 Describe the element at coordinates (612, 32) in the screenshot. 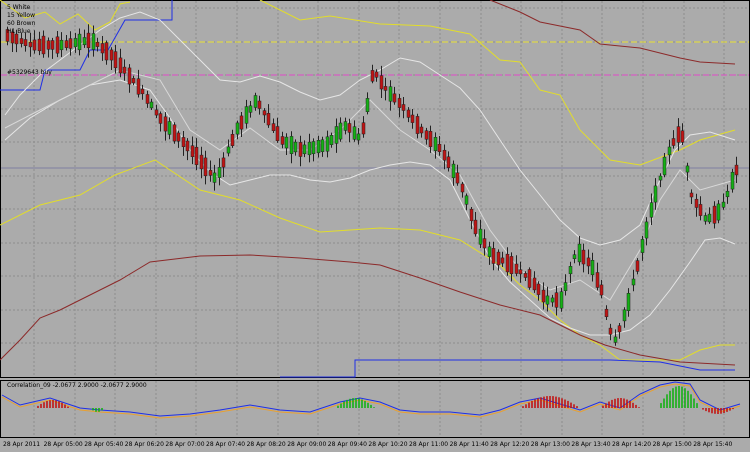

I see `band-line-brown-upper` at that location.